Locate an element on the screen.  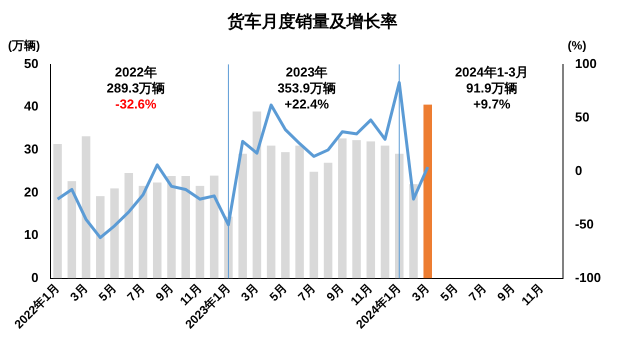
annotation: 289.3万辆 is located at coordinates (136, 88).